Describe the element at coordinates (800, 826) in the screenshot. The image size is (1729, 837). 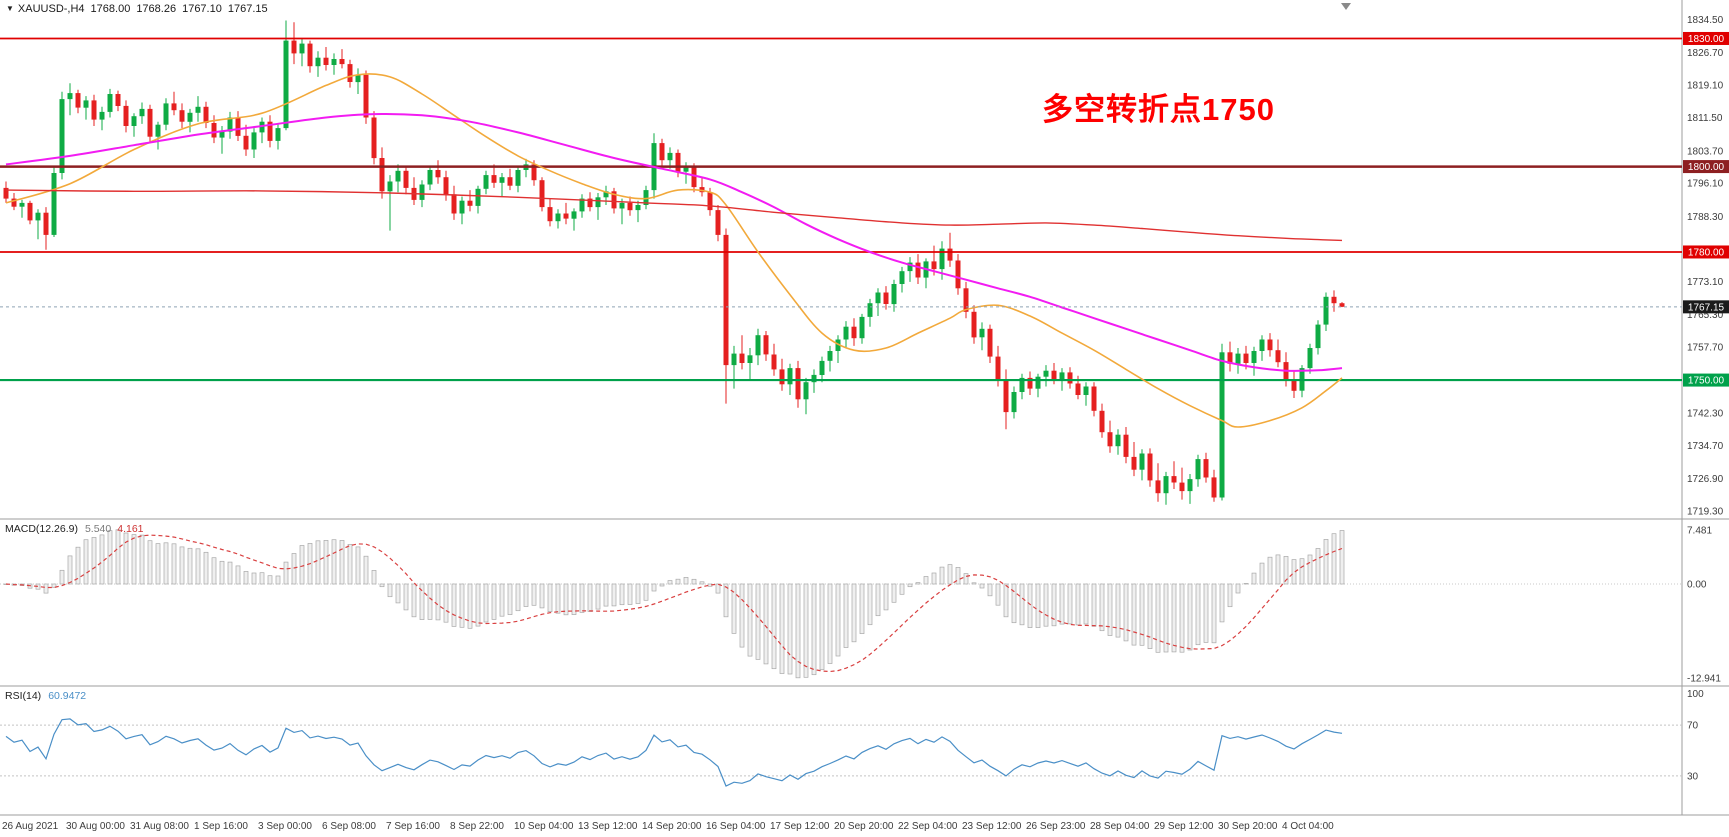
I see `date-label: 17 Sep 12:00` at that location.